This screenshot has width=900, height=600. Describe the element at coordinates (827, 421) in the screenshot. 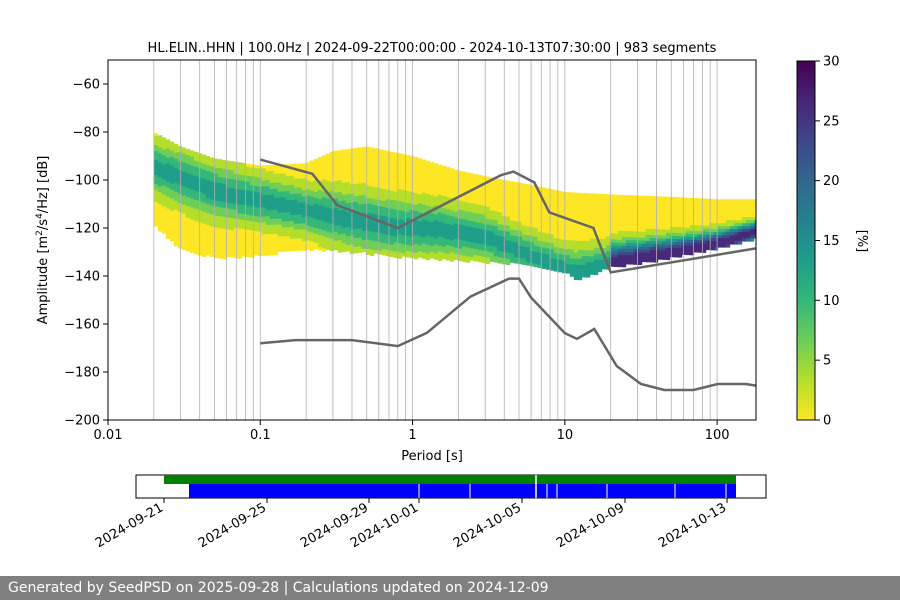

I see `colorbar-tick-label: 0` at that location.